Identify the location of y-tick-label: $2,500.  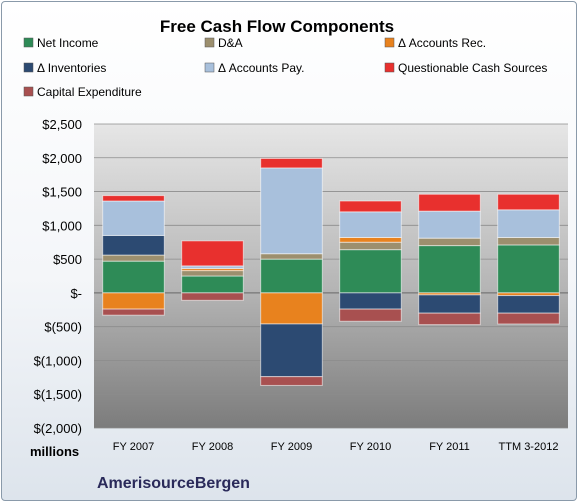
(62, 124).